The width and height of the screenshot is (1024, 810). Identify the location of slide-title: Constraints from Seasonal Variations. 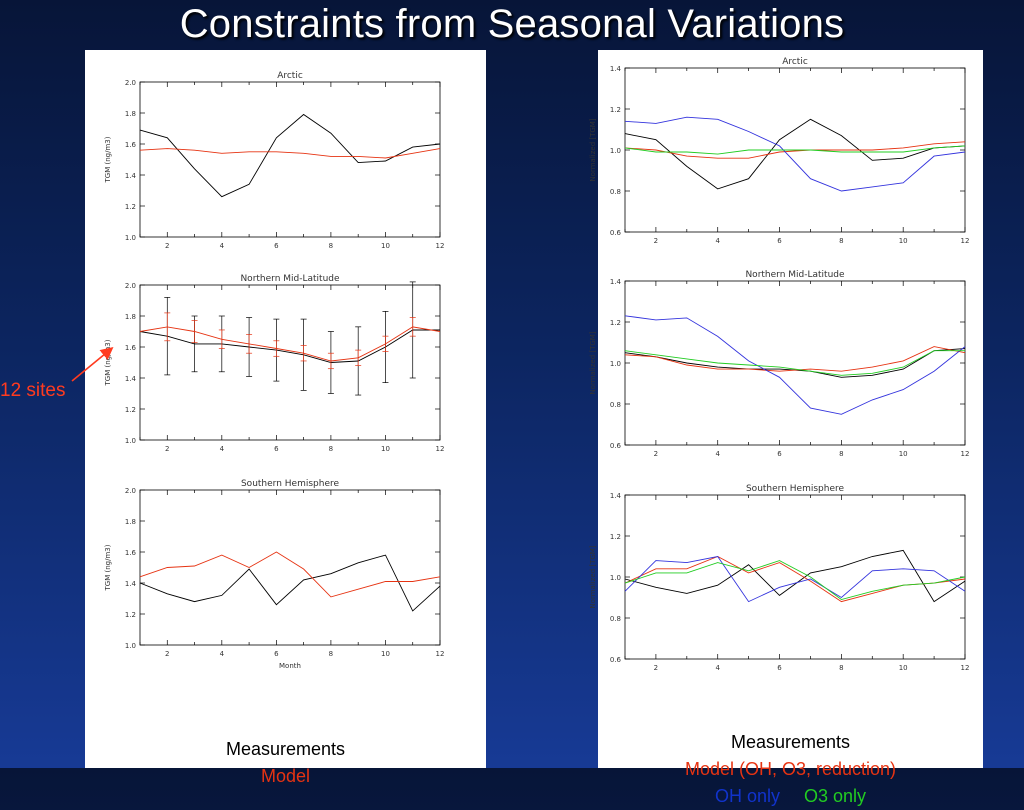
(512, 24).